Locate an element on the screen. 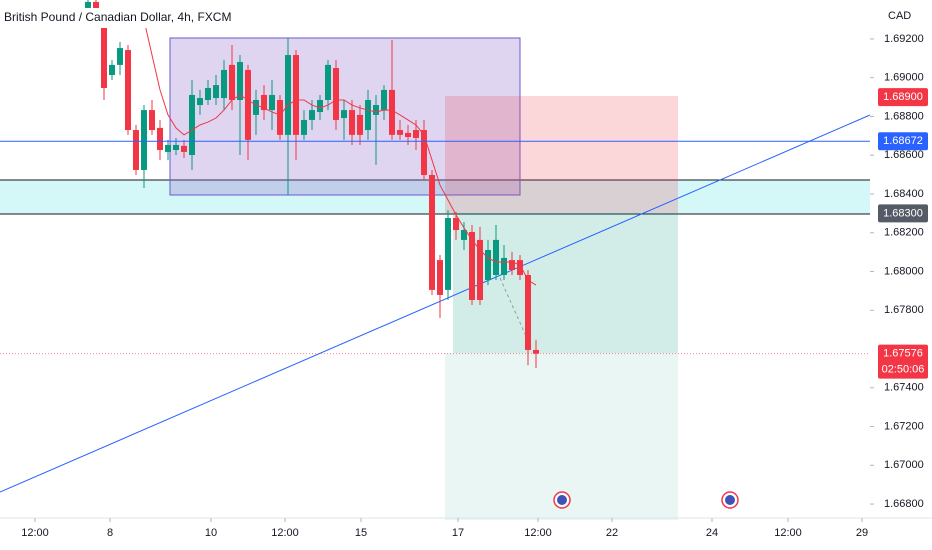 The height and width of the screenshot is (550, 932). y-tick-label: 1.68200 is located at coordinates (904, 233).